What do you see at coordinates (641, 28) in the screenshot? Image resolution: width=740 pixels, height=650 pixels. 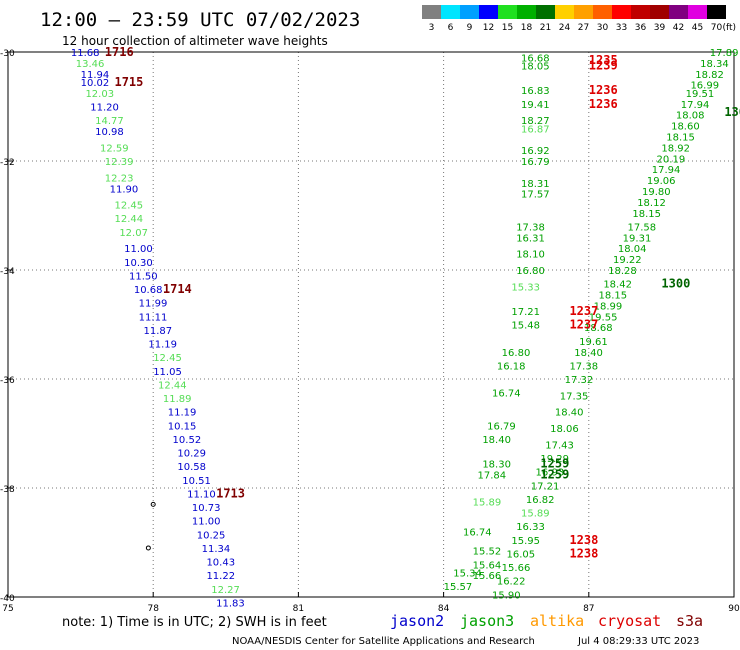 I see `scale-label: 36` at bounding box center [641, 28].